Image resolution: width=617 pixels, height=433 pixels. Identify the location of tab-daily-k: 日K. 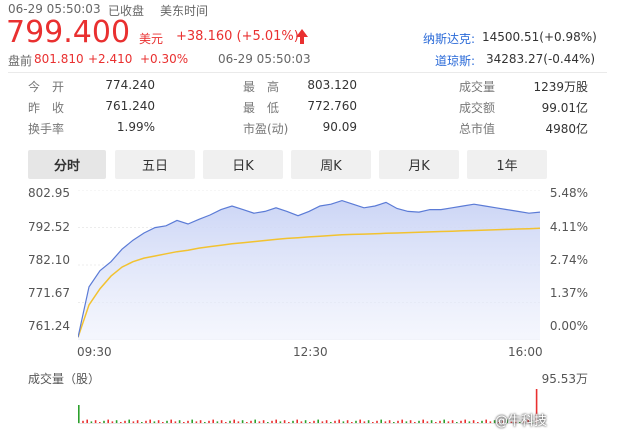
(243, 164).